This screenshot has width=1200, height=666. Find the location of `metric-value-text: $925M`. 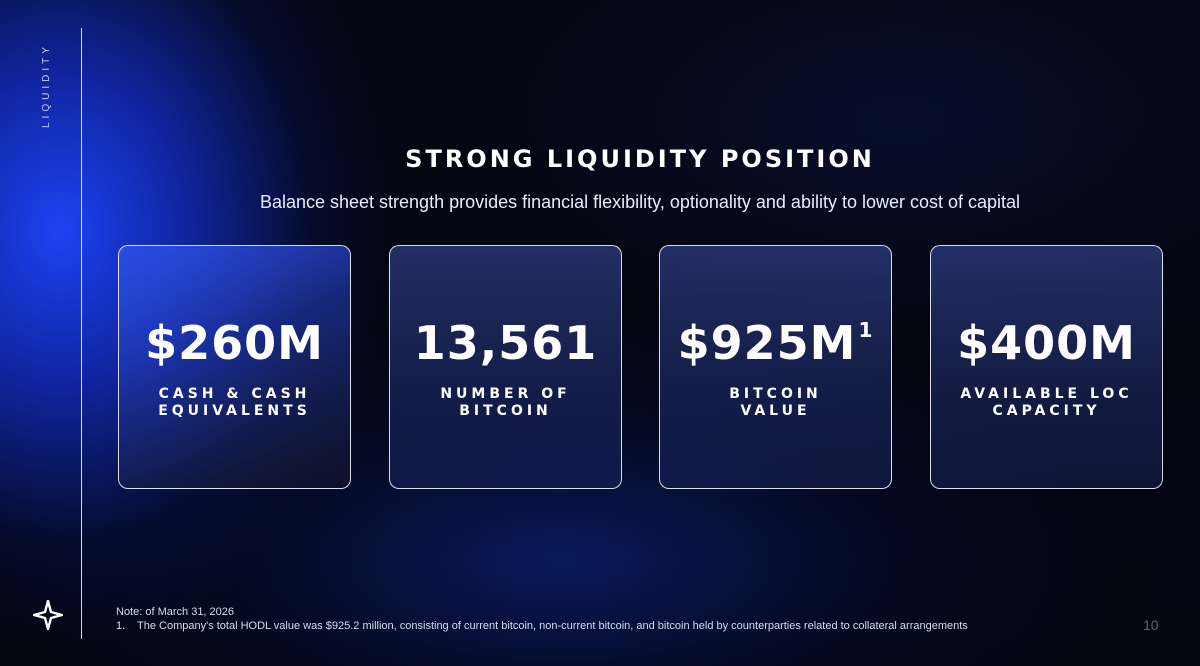

metric-value-text: $925M is located at coordinates (767, 343).